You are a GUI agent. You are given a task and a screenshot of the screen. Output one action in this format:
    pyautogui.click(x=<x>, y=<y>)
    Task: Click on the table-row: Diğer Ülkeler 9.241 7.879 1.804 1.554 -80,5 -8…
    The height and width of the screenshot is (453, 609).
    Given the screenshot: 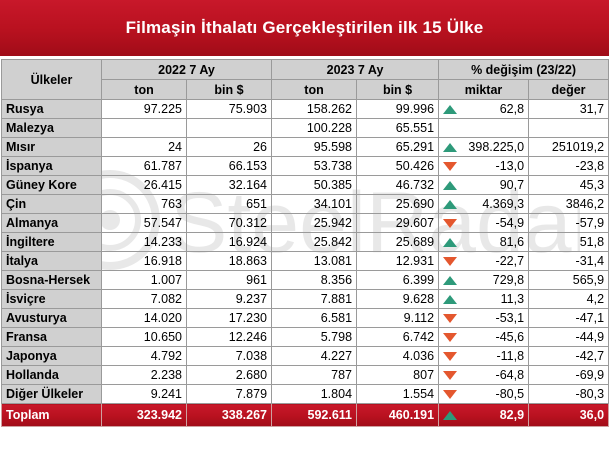 What is the action you would take?
    pyautogui.click(x=305, y=394)
    